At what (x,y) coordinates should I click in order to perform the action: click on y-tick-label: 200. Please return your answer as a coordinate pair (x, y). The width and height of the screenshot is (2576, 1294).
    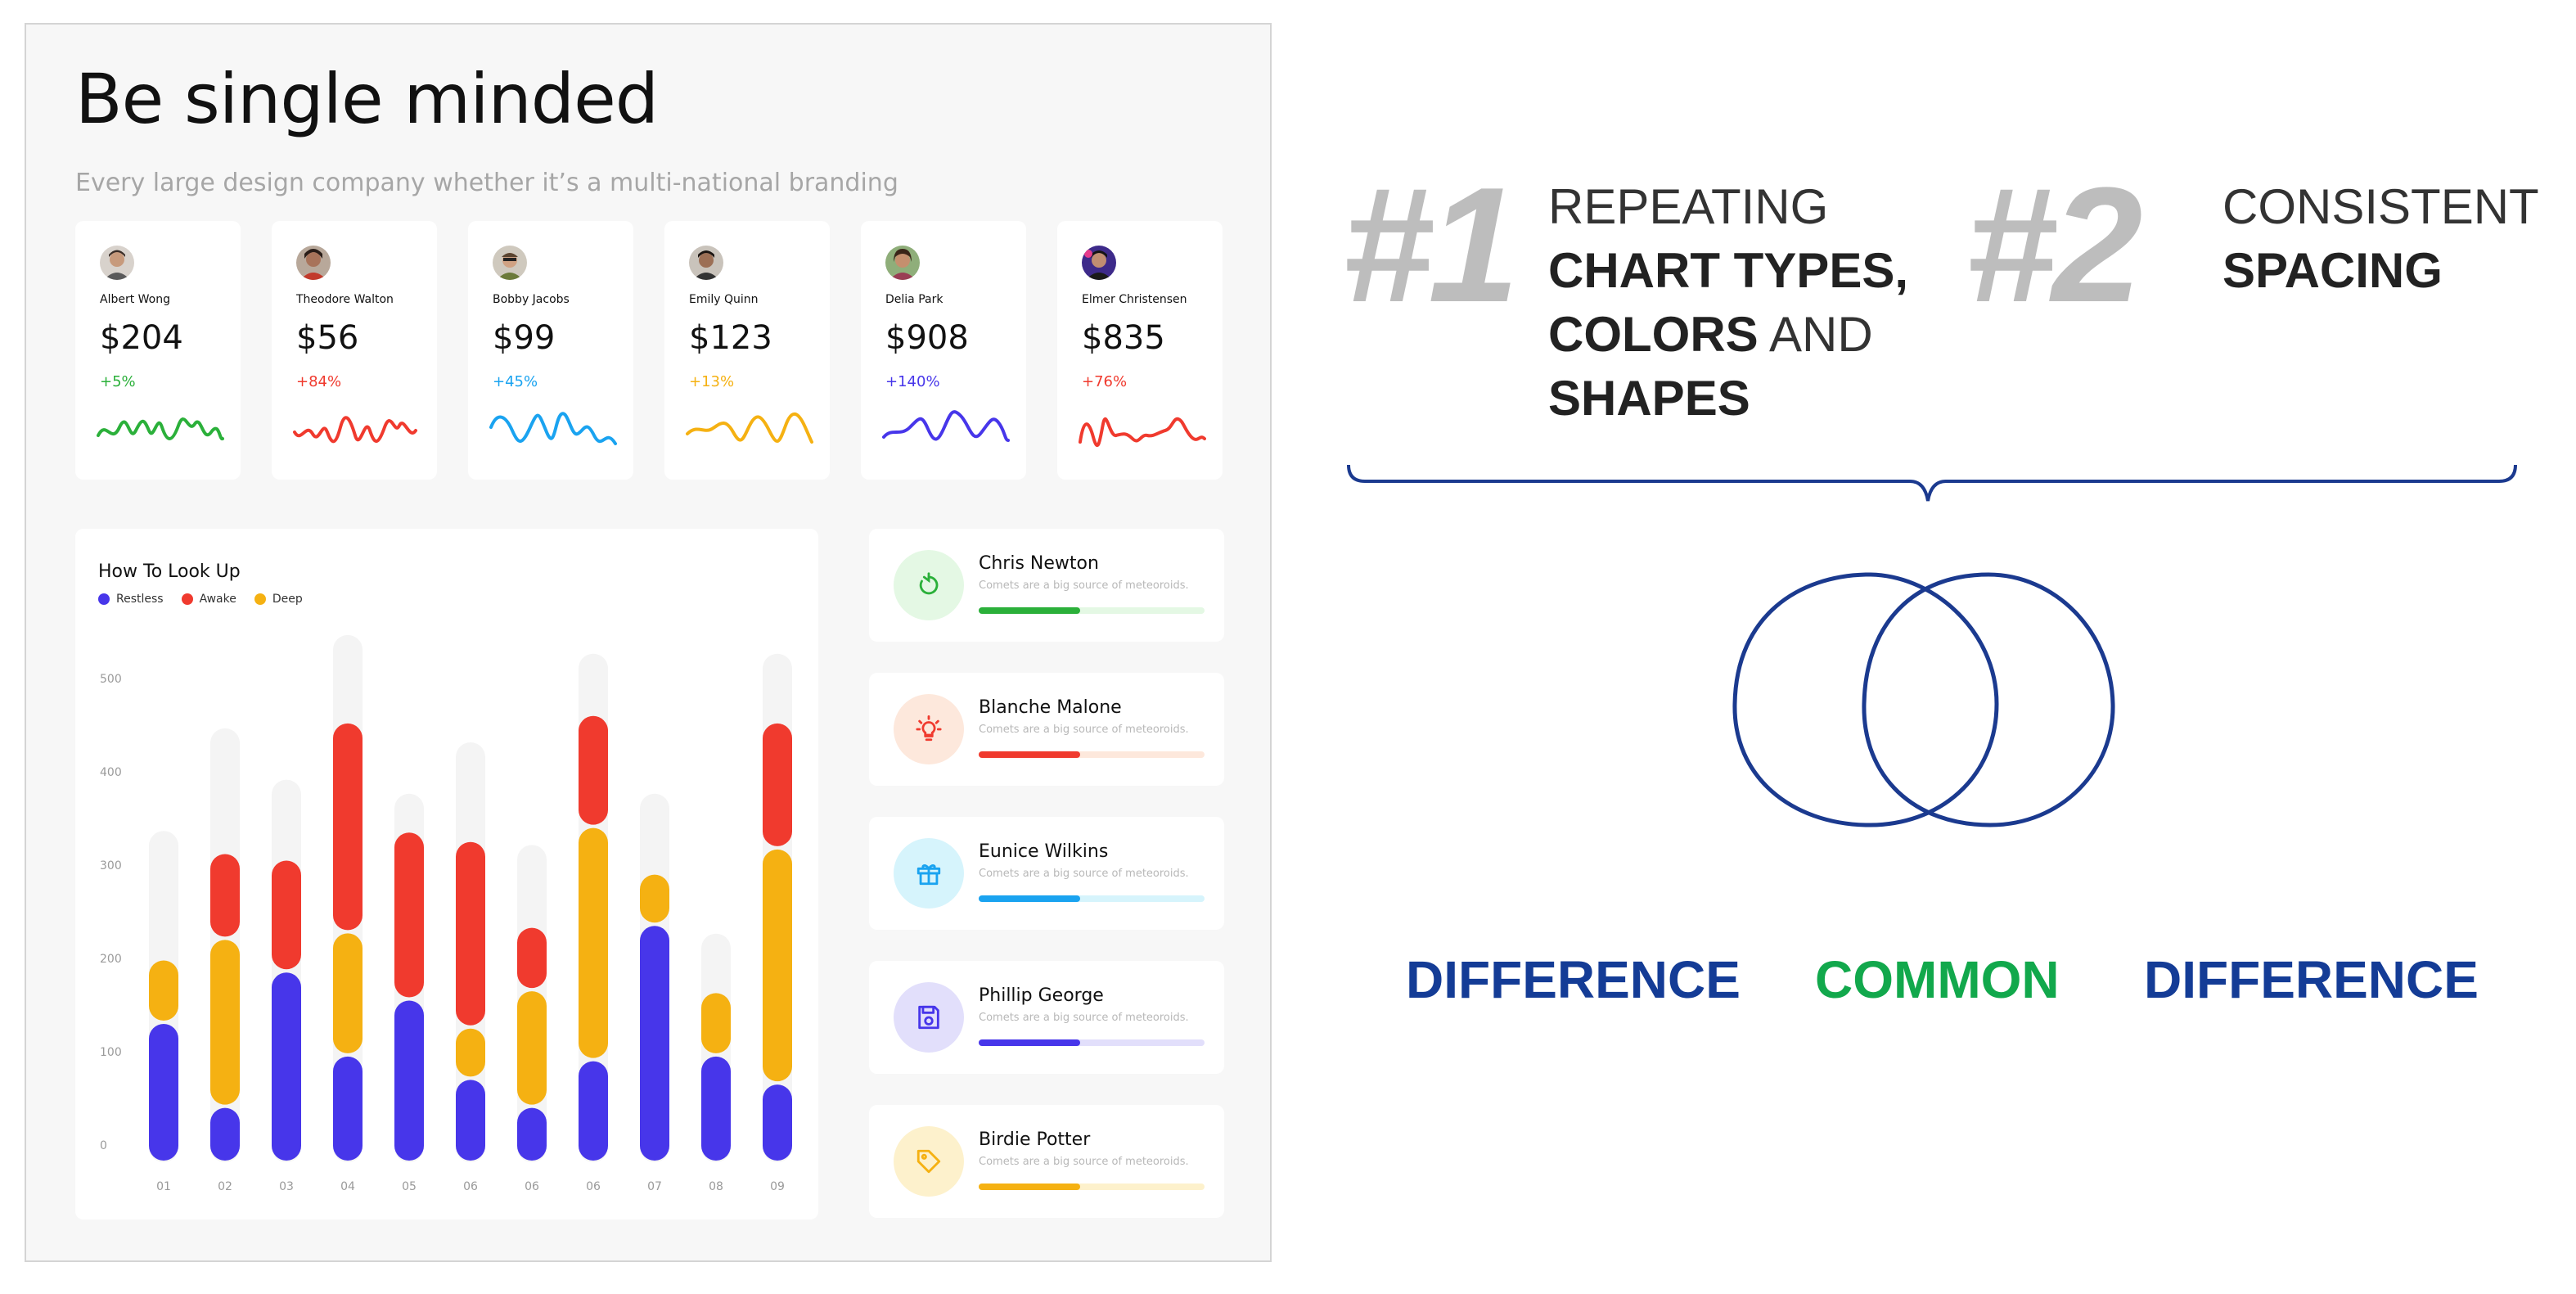
    Looking at the image, I should click on (111, 959).